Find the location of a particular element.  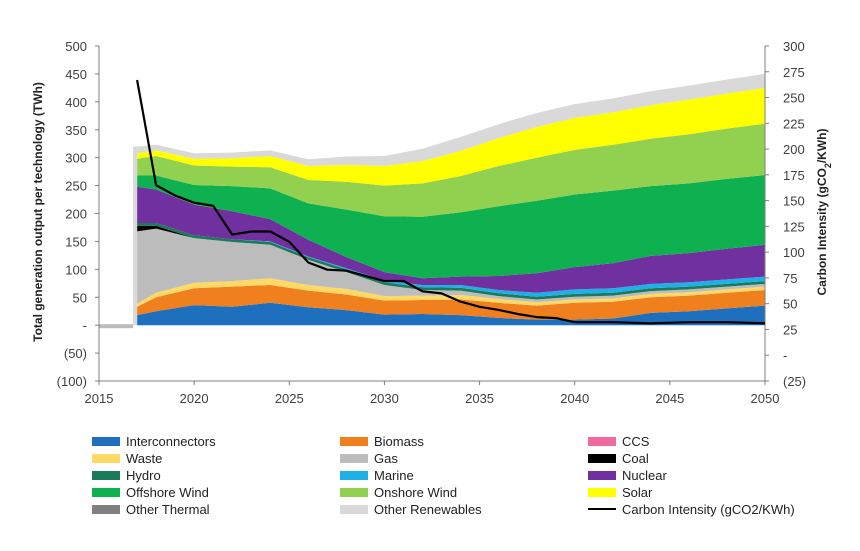

legend-label: Offshore Wind is located at coordinates (167, 492).